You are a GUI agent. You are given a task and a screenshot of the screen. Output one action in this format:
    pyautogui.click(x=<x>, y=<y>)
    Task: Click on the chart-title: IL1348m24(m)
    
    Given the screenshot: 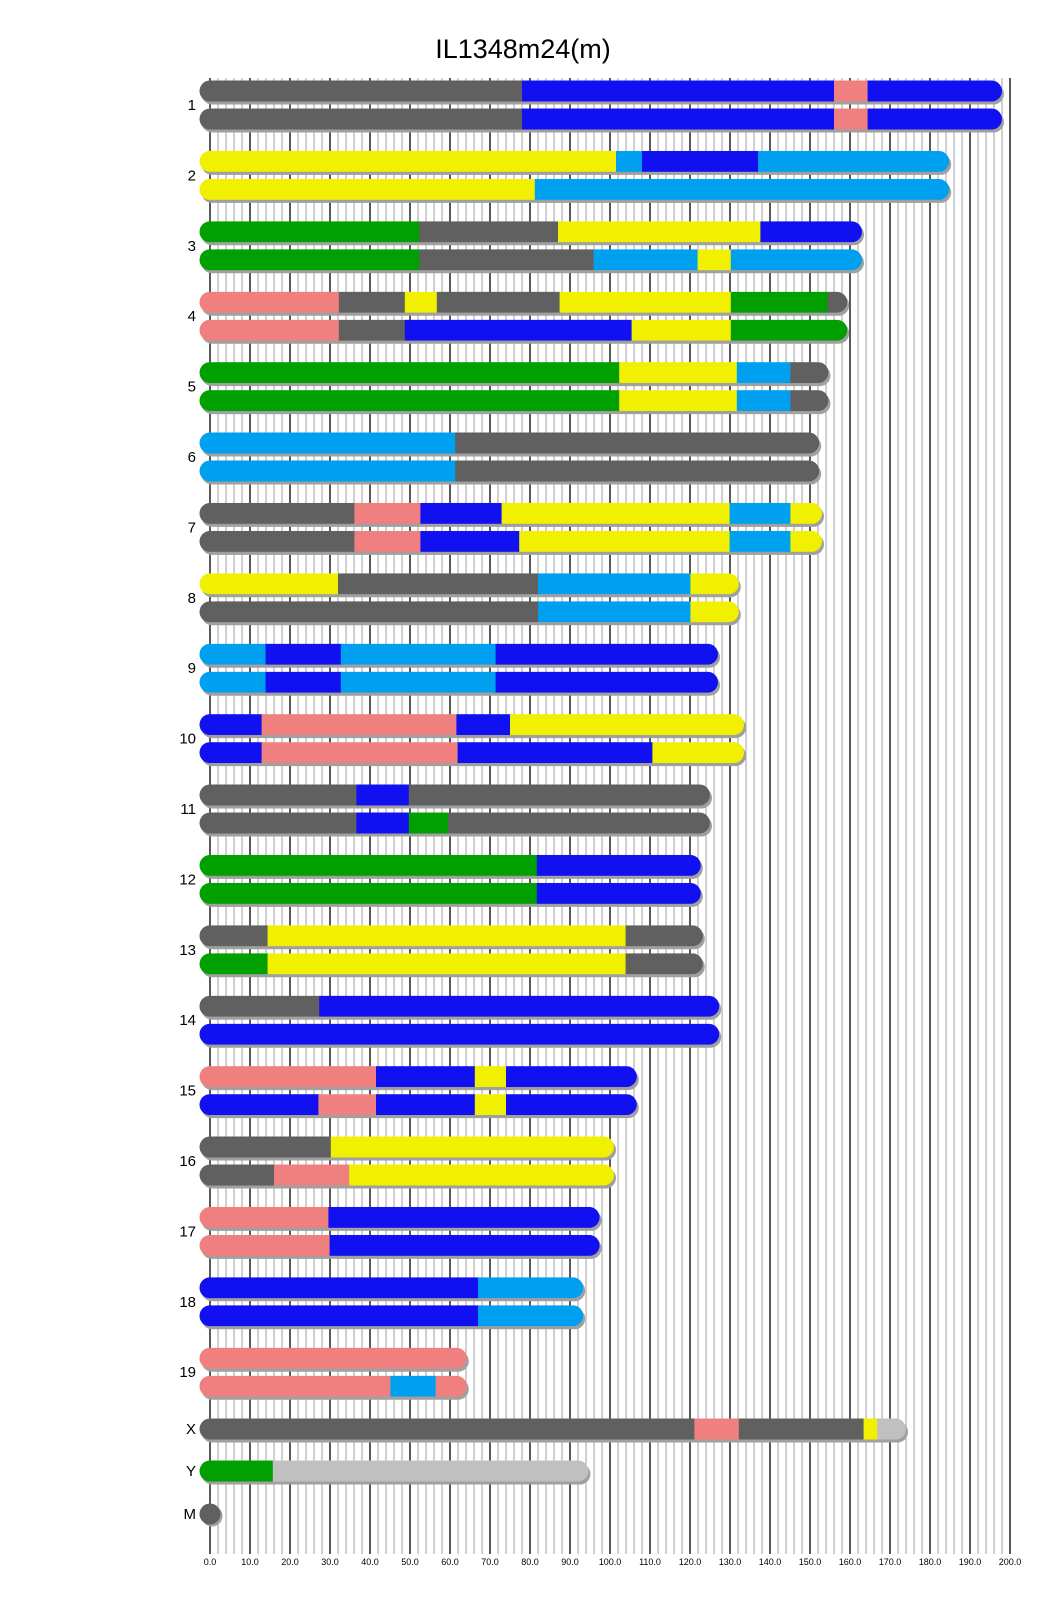 What is the action you would take?
    pyautogui.click(x=523, y=49)
    